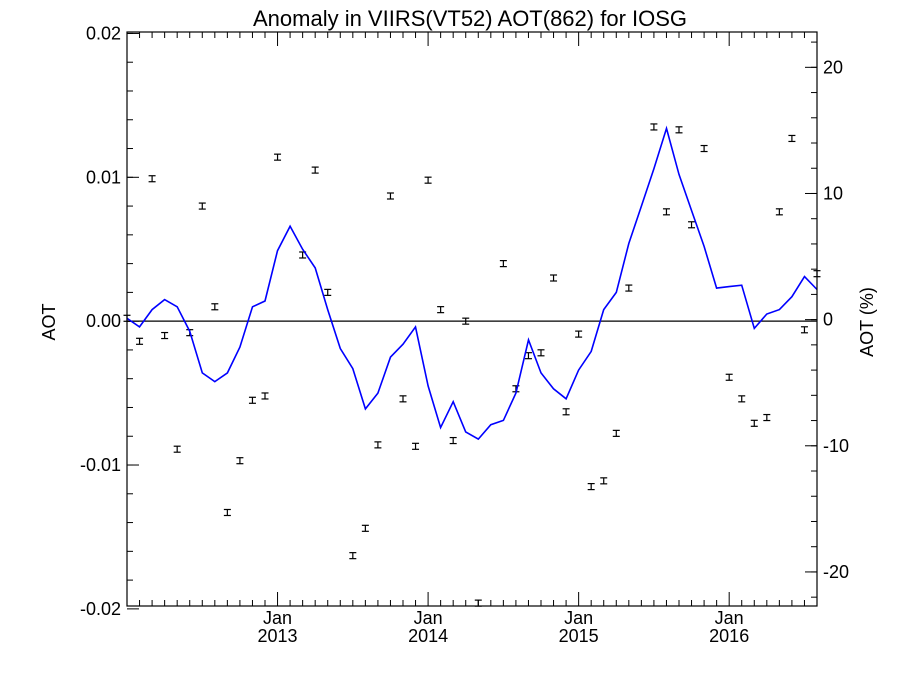 The image size is (900, 675). I want to click on chart-title: Anomaly in VIIRS(VT52) AOT(862) for IOSG, so click(470, 18).